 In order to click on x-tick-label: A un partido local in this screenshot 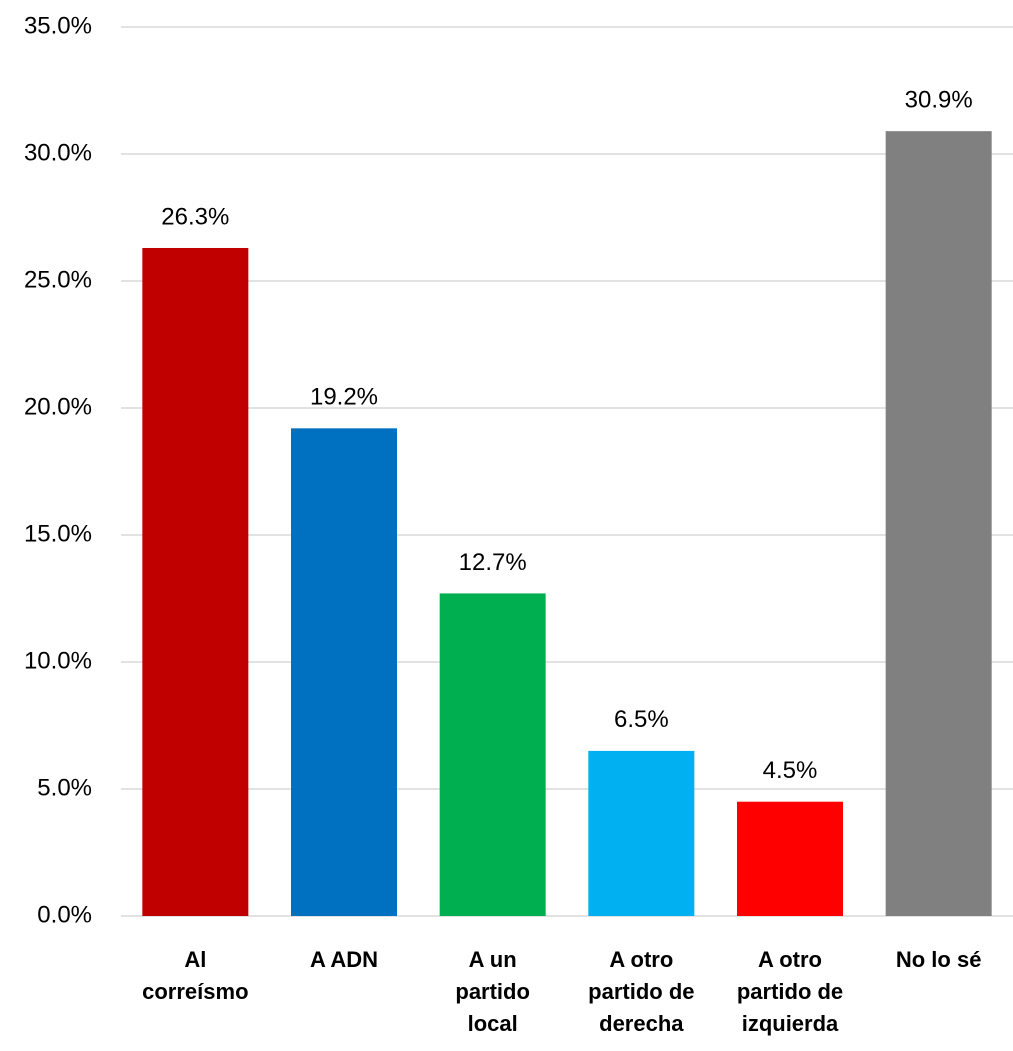, I will do `click(492, 991)`.